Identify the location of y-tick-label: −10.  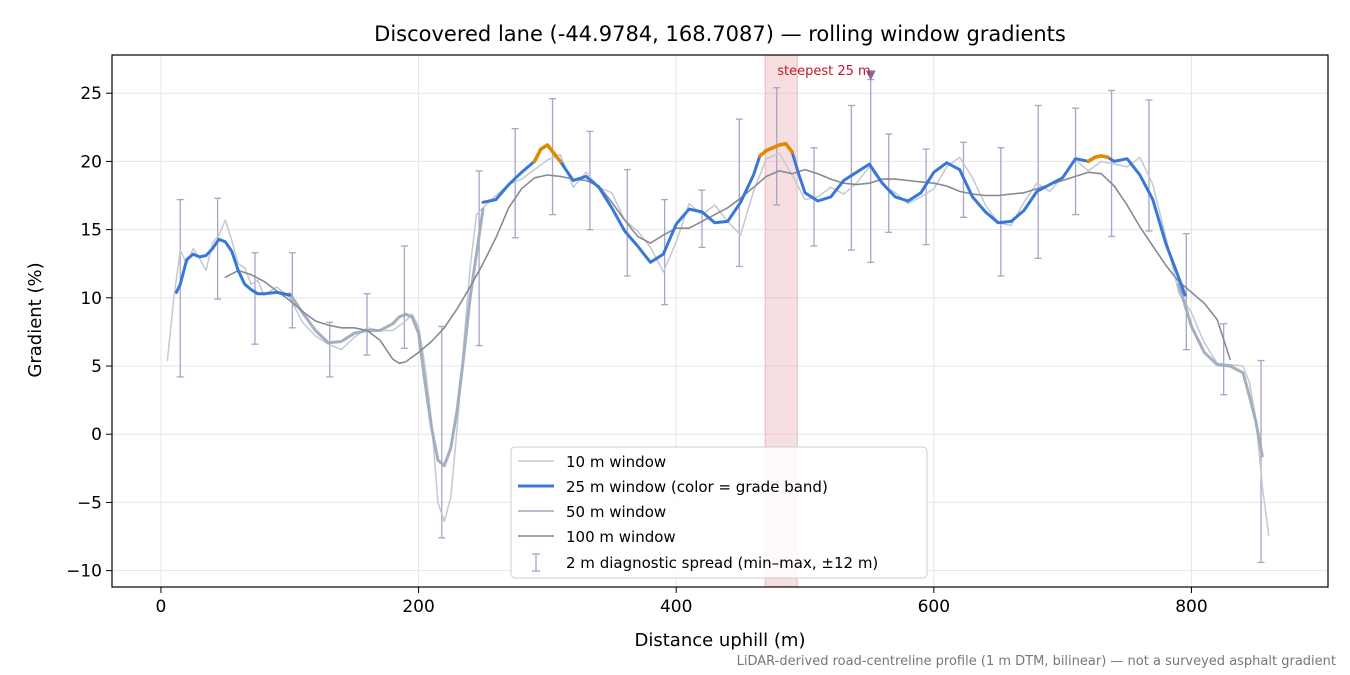
(84, 572).